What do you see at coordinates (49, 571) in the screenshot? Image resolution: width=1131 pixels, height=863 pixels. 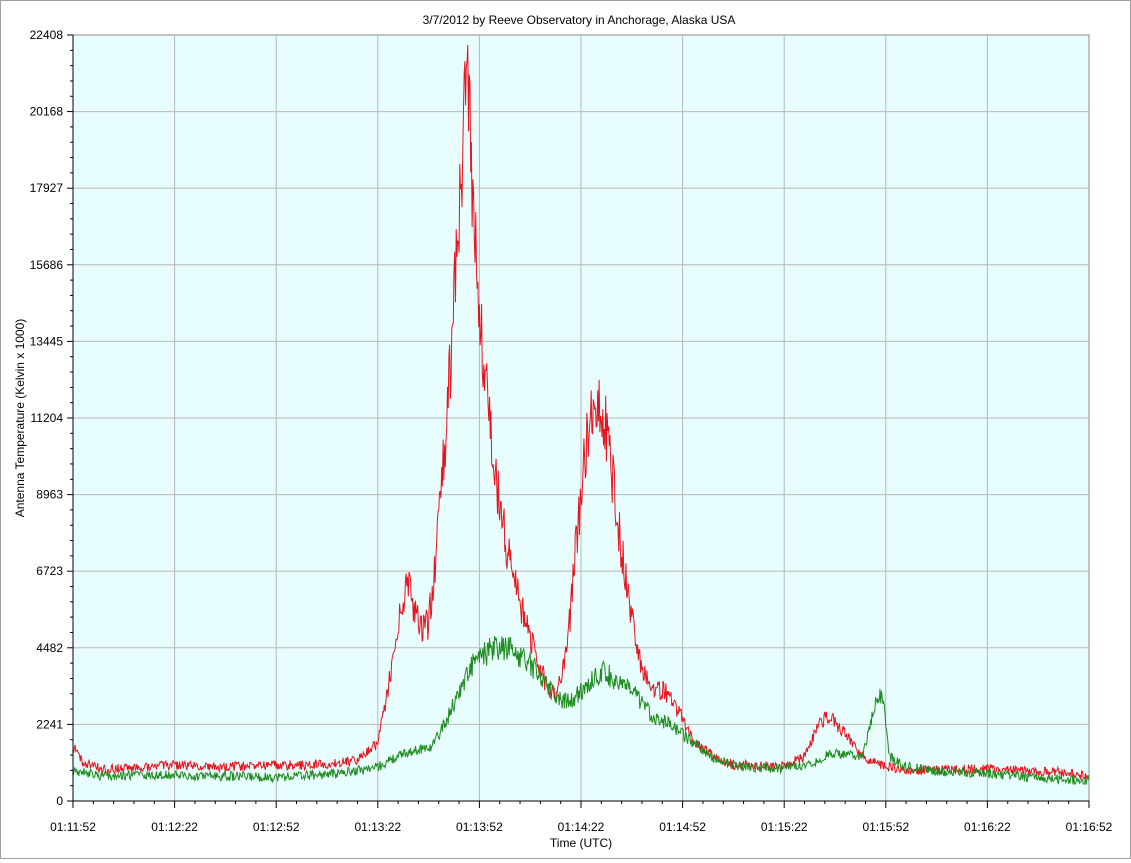 I see `y-tick-label: 6723` at bounding box center [49, 571].